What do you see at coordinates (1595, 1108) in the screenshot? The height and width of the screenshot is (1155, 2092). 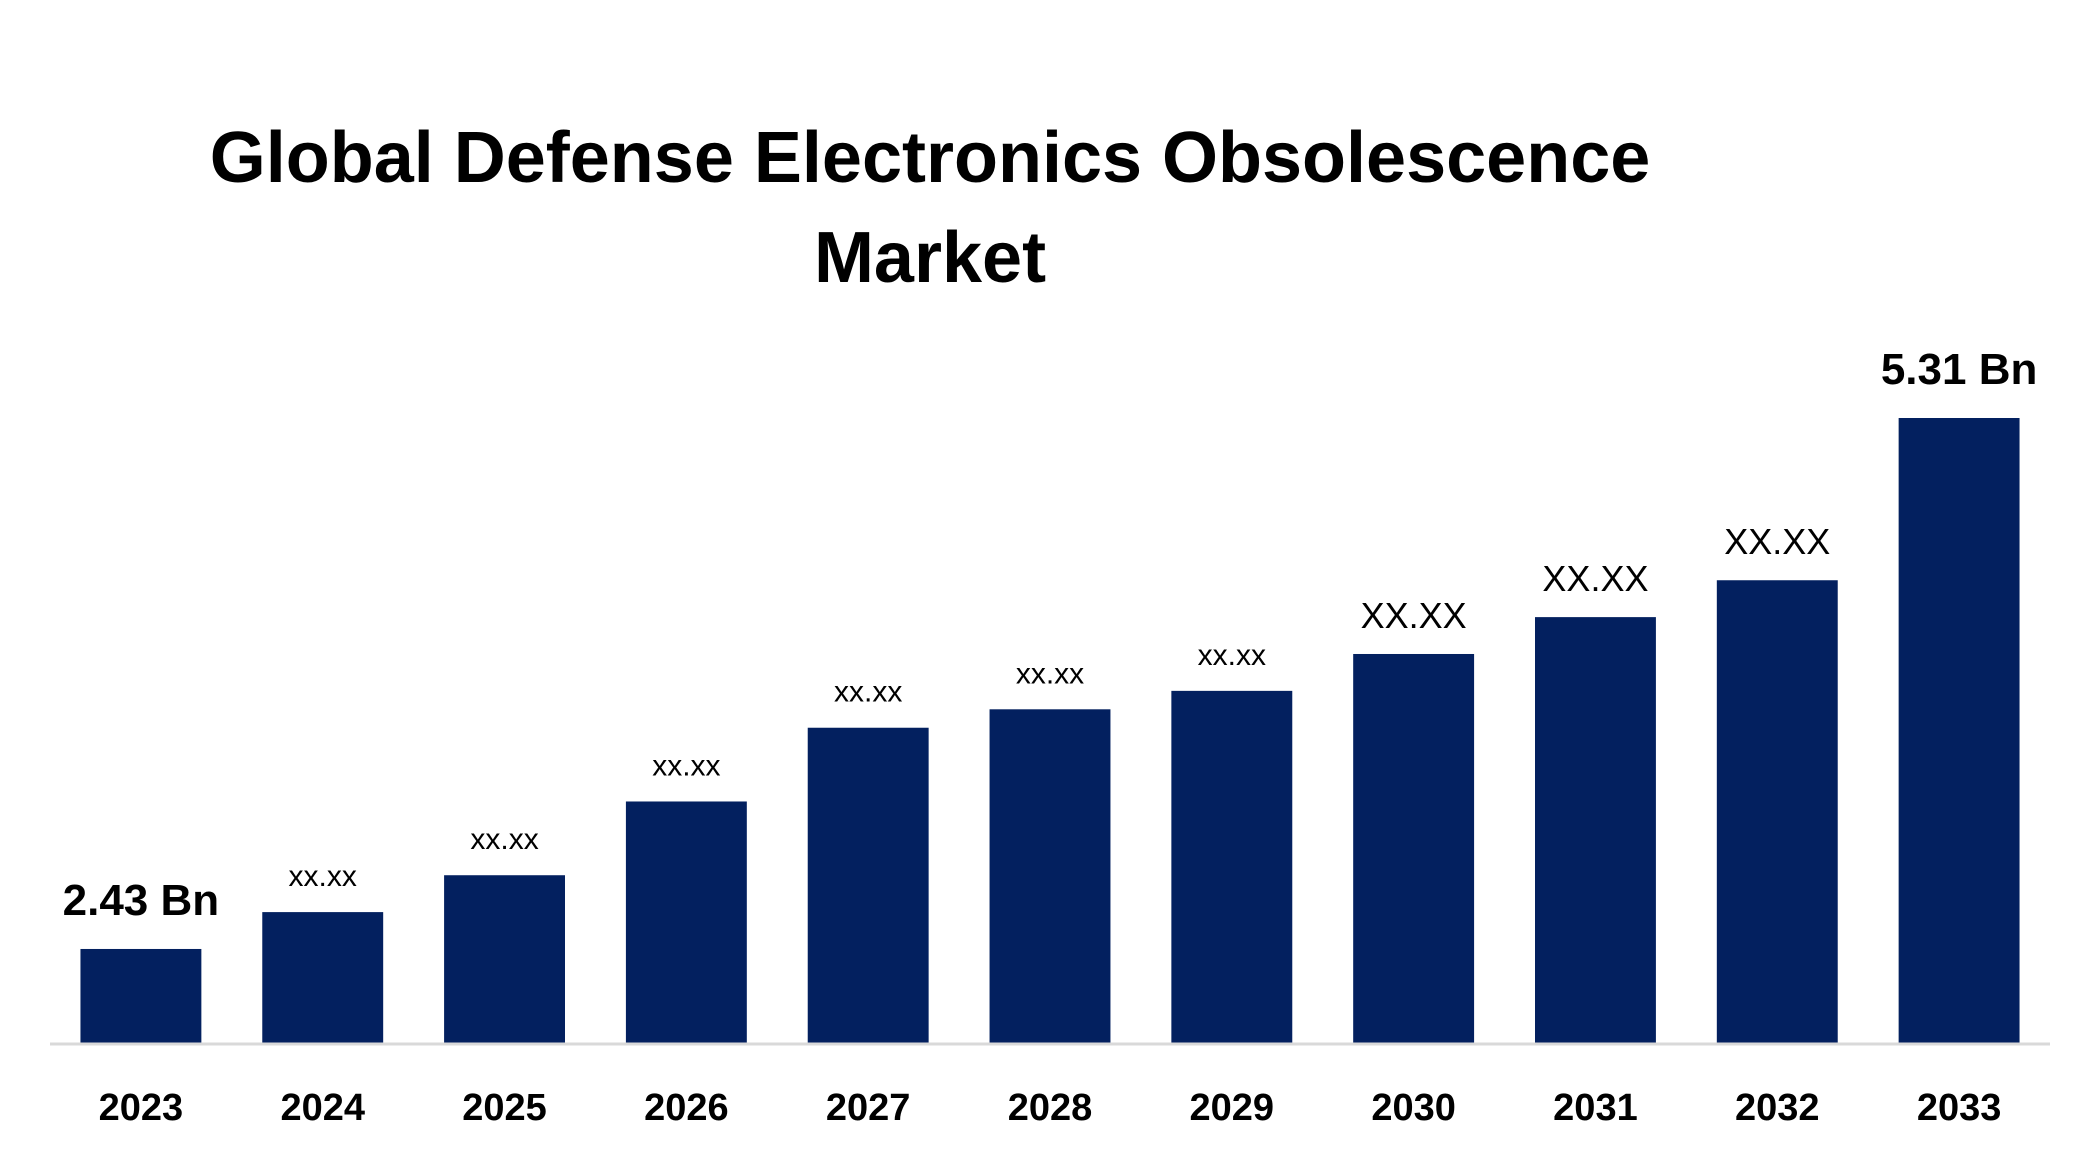 I see `x-tick-label-2031: 2031` at bounding box center [1595, 1108].